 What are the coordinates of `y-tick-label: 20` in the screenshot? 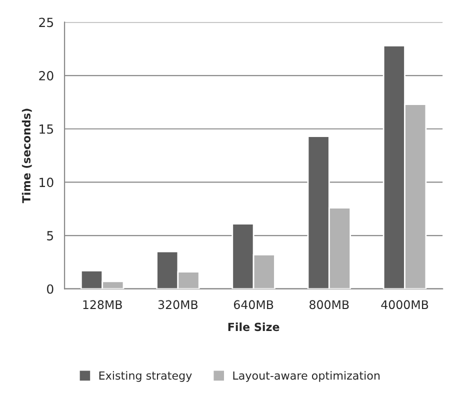 It's located at (46, 75).